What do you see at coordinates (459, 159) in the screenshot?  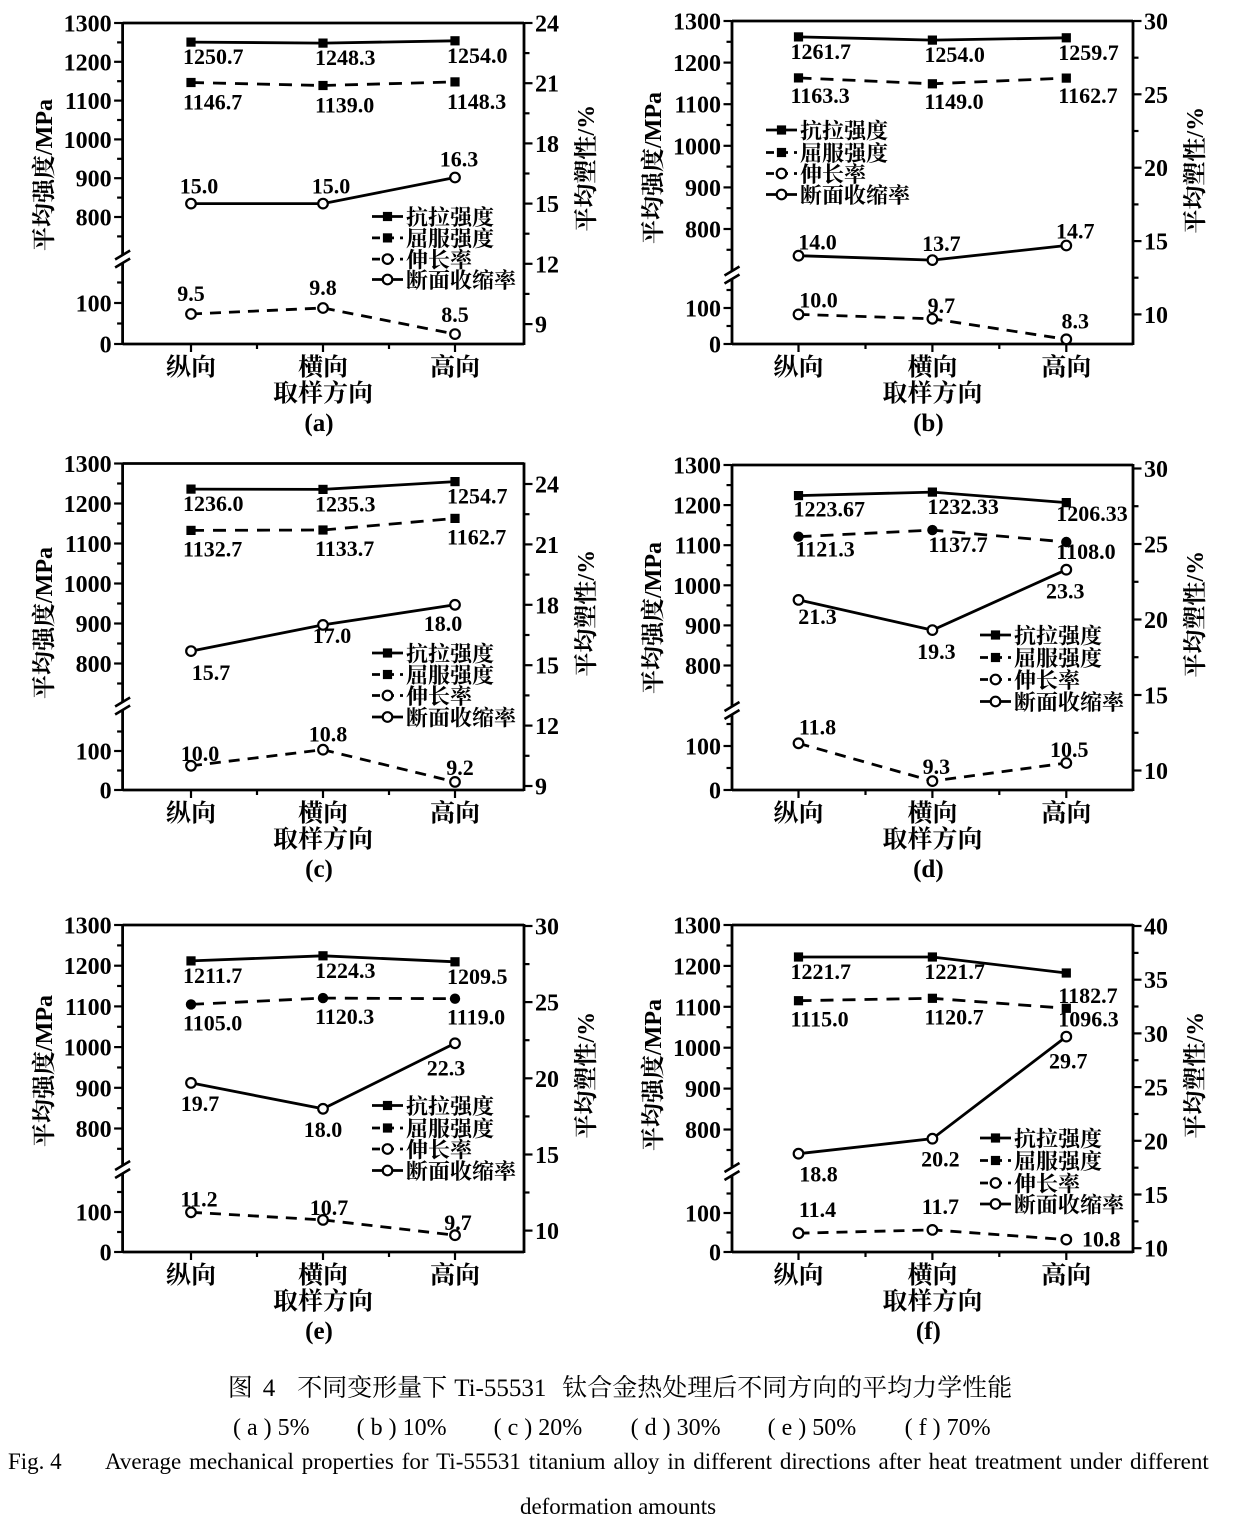 I see `svg-text: 16.3` at bounding box center [459, 159].